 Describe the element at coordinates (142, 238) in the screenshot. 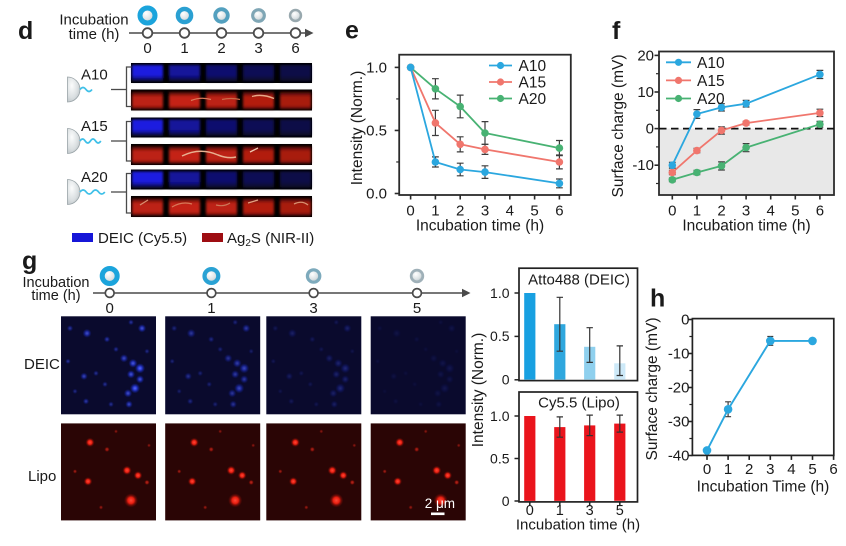

I see `svg-text: DEIC (Cy5.5)` at that location.